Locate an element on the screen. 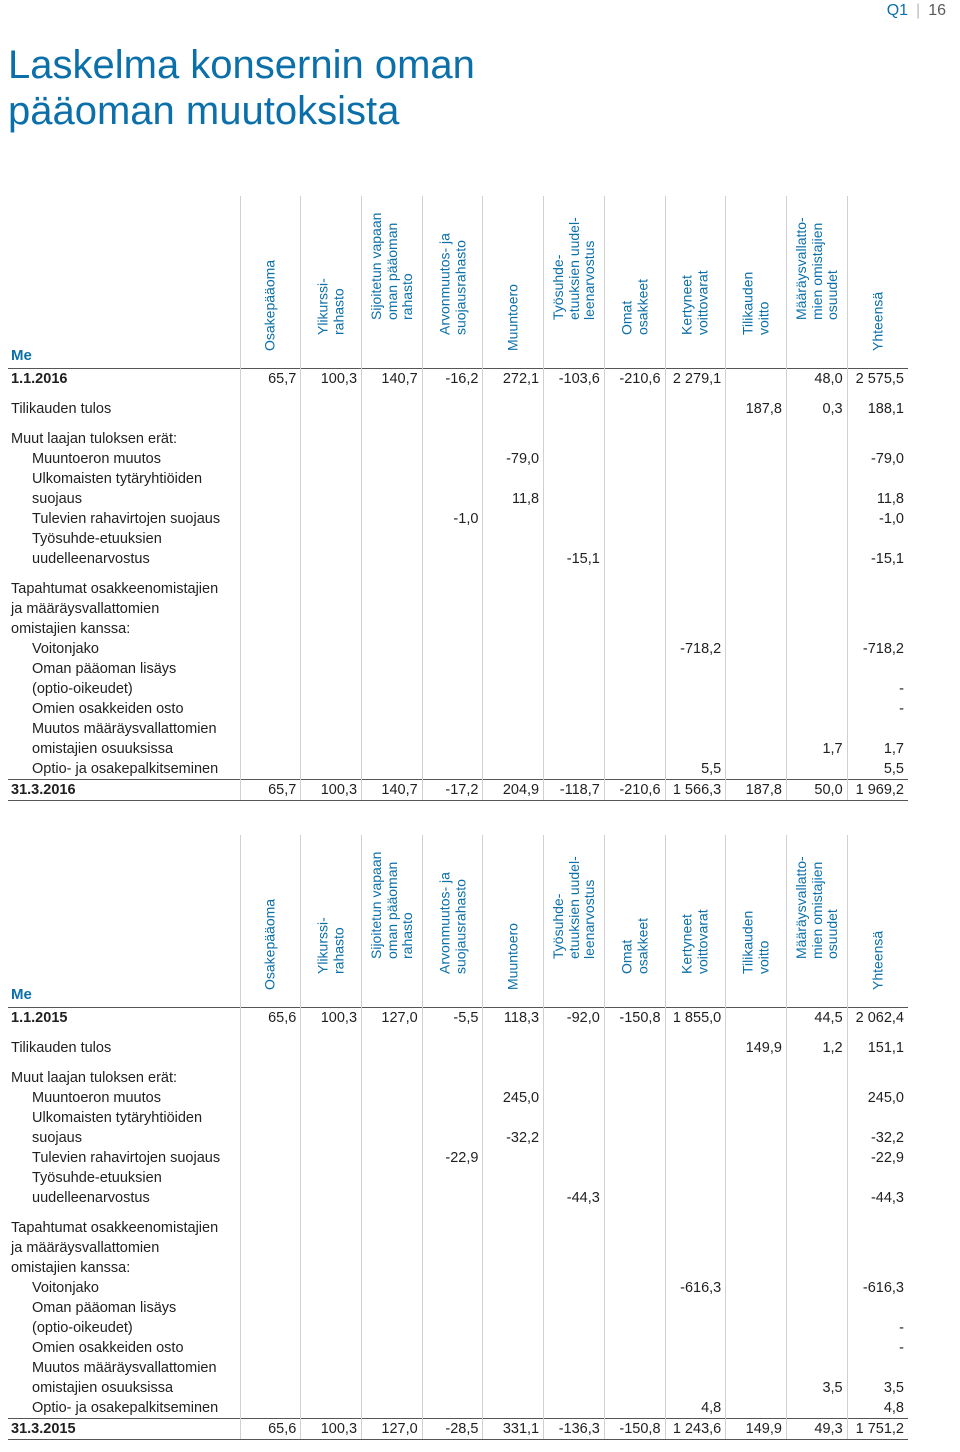  column-header-text: Omat osakkeet is located at coordinates (634, 306).